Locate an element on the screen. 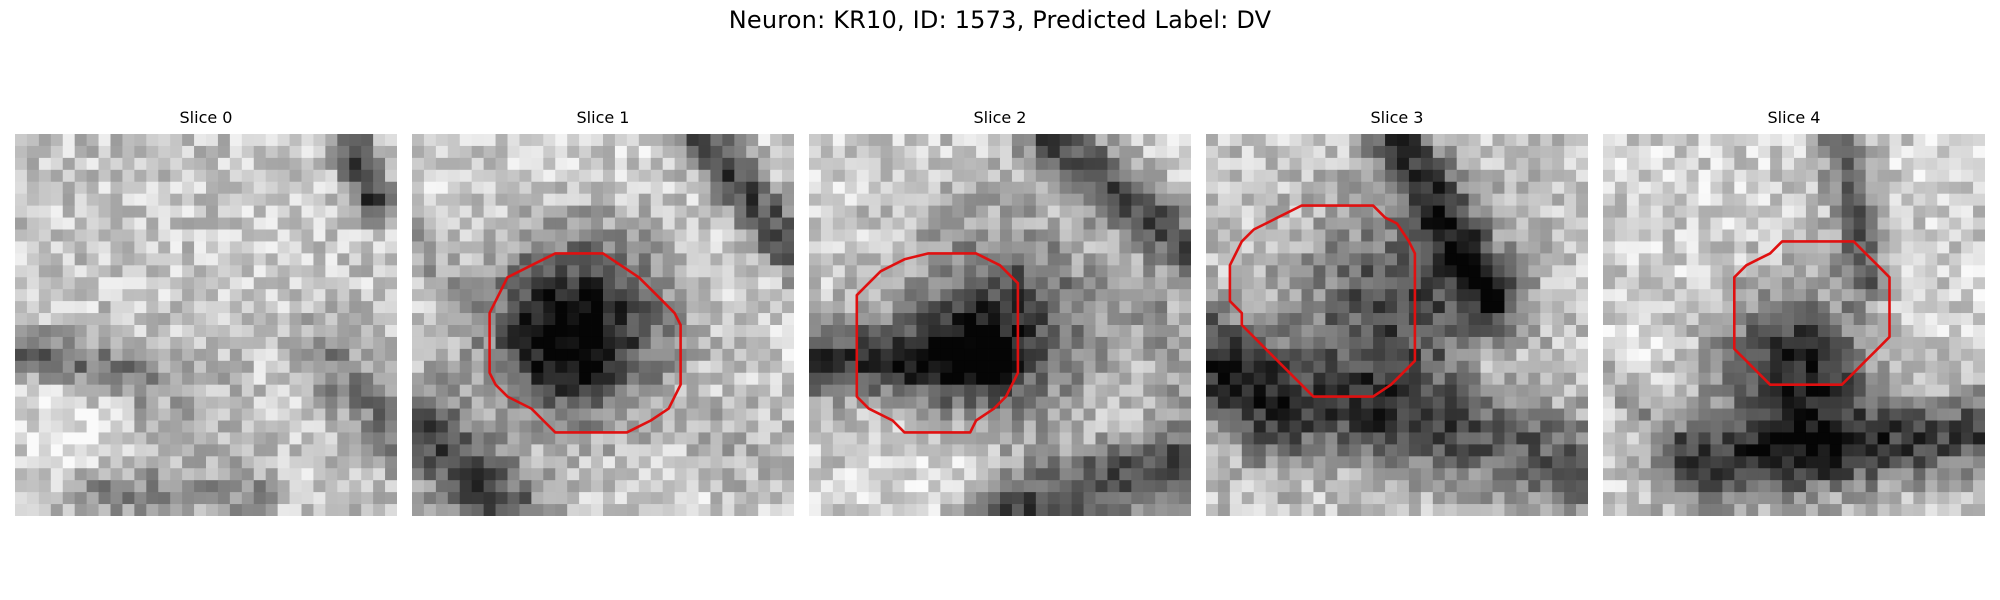 This screenshot has width=2000, height=600. slice-title: Slice 1 is located at coordinates (603, 117).